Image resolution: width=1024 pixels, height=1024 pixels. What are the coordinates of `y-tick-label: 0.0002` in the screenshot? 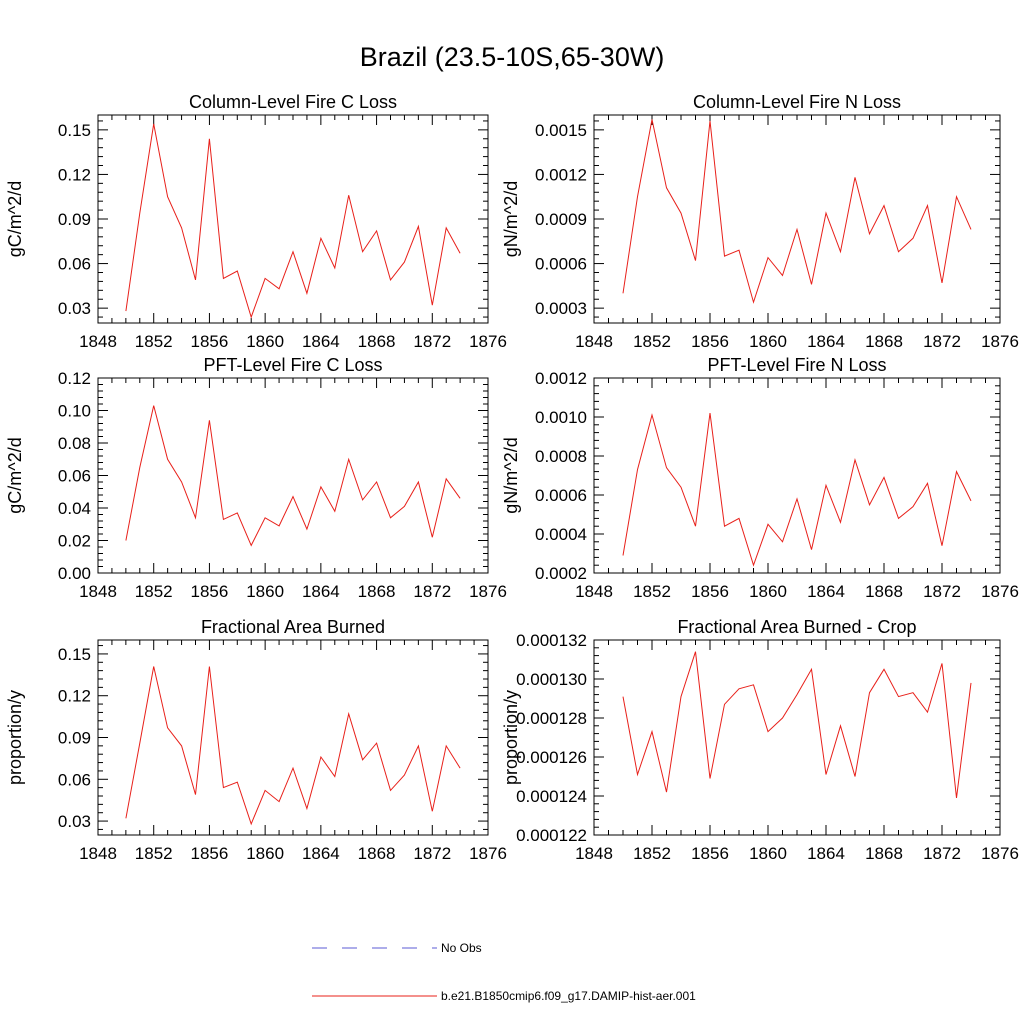 It's located at (561, 573).